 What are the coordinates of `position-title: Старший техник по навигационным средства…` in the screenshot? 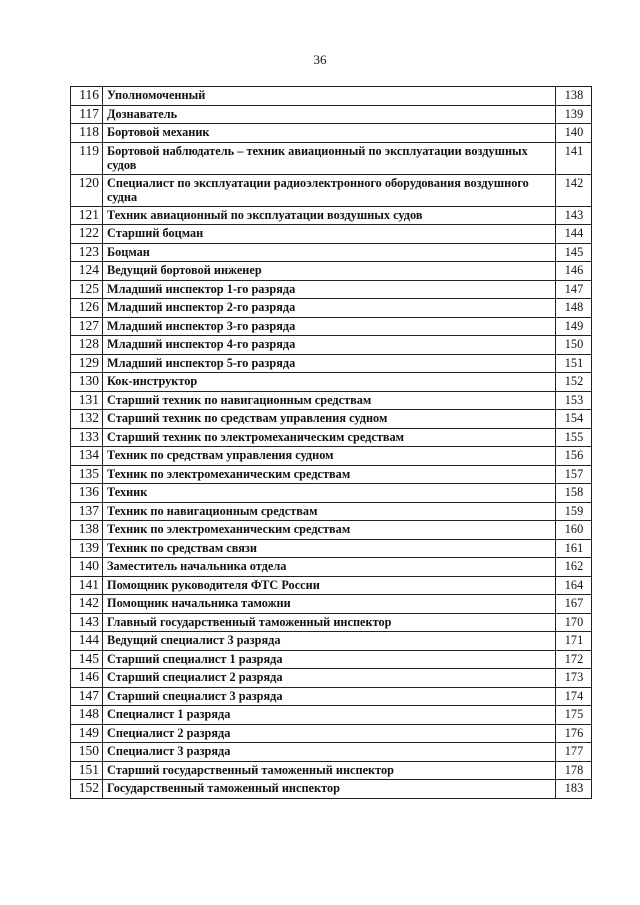 It's located at (329, 400).